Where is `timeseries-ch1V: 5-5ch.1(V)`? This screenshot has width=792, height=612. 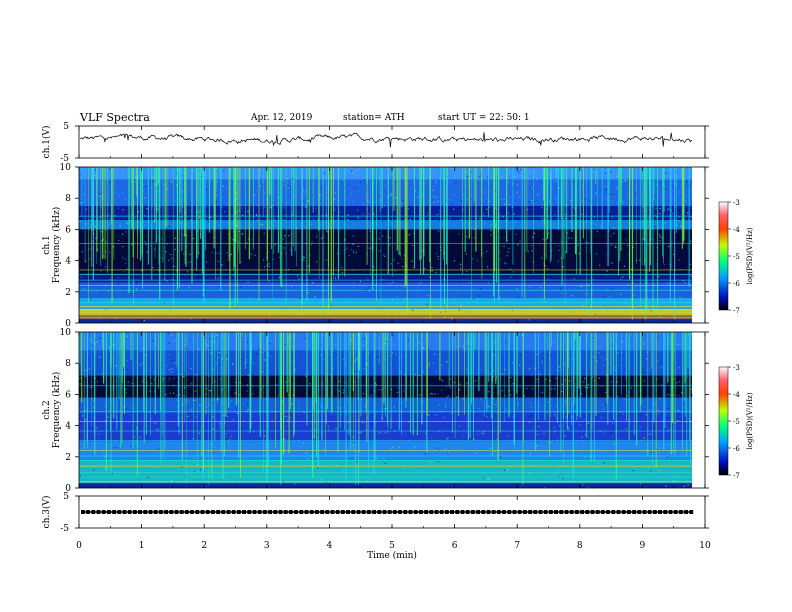
timeseries-ch1V: 5-5ch.1(V) is located at coordinates (375, 143).